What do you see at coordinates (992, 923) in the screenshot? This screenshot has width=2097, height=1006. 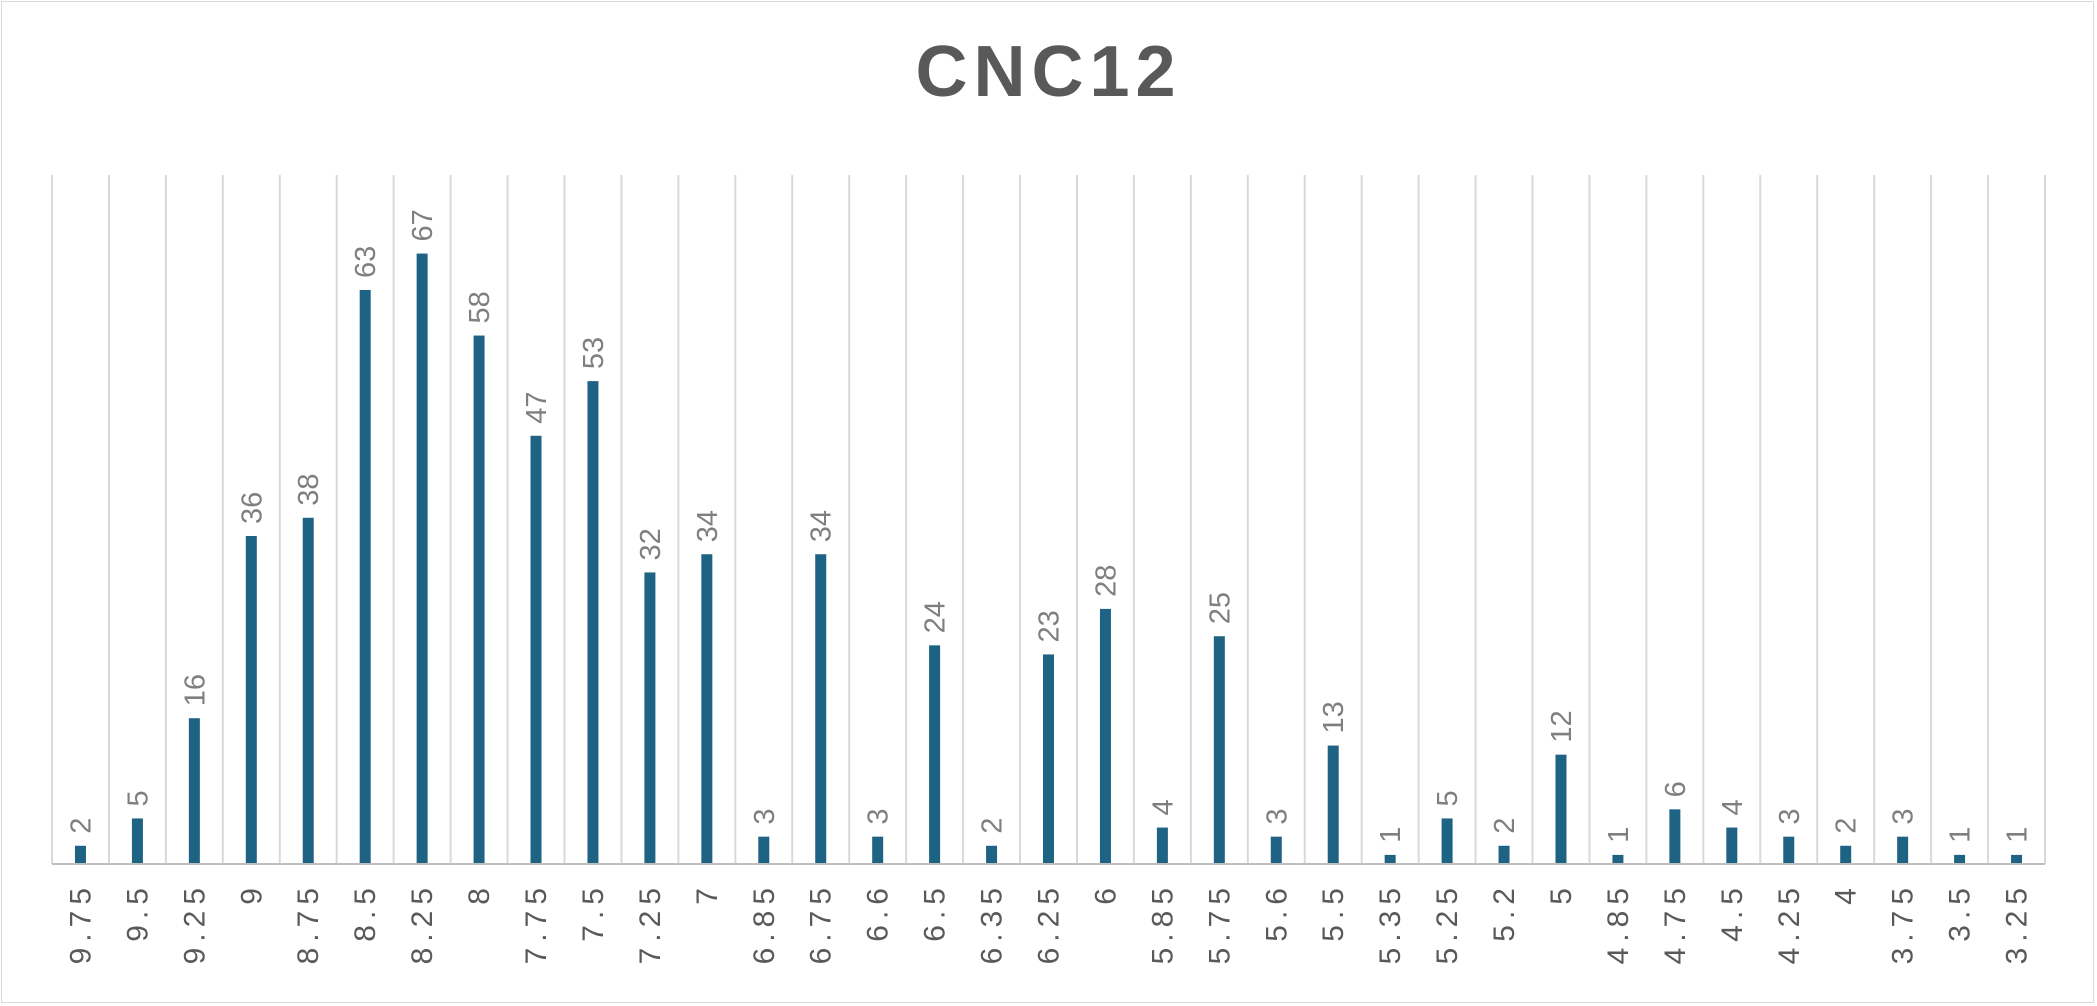 I see `x-tick-label: 6.35` at bounding box center [992, 923].